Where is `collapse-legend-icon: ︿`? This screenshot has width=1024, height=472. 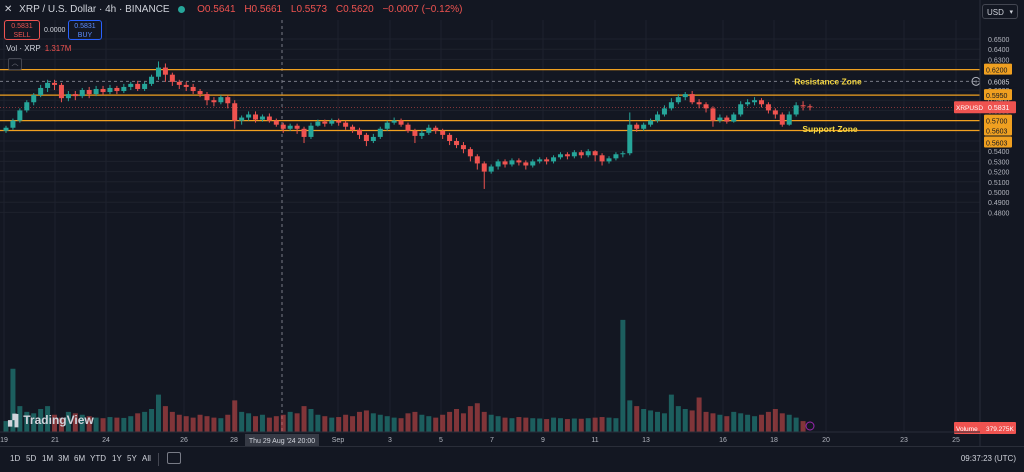
collapse-legend-icon: ︿ is located at coordinates (15, 64).